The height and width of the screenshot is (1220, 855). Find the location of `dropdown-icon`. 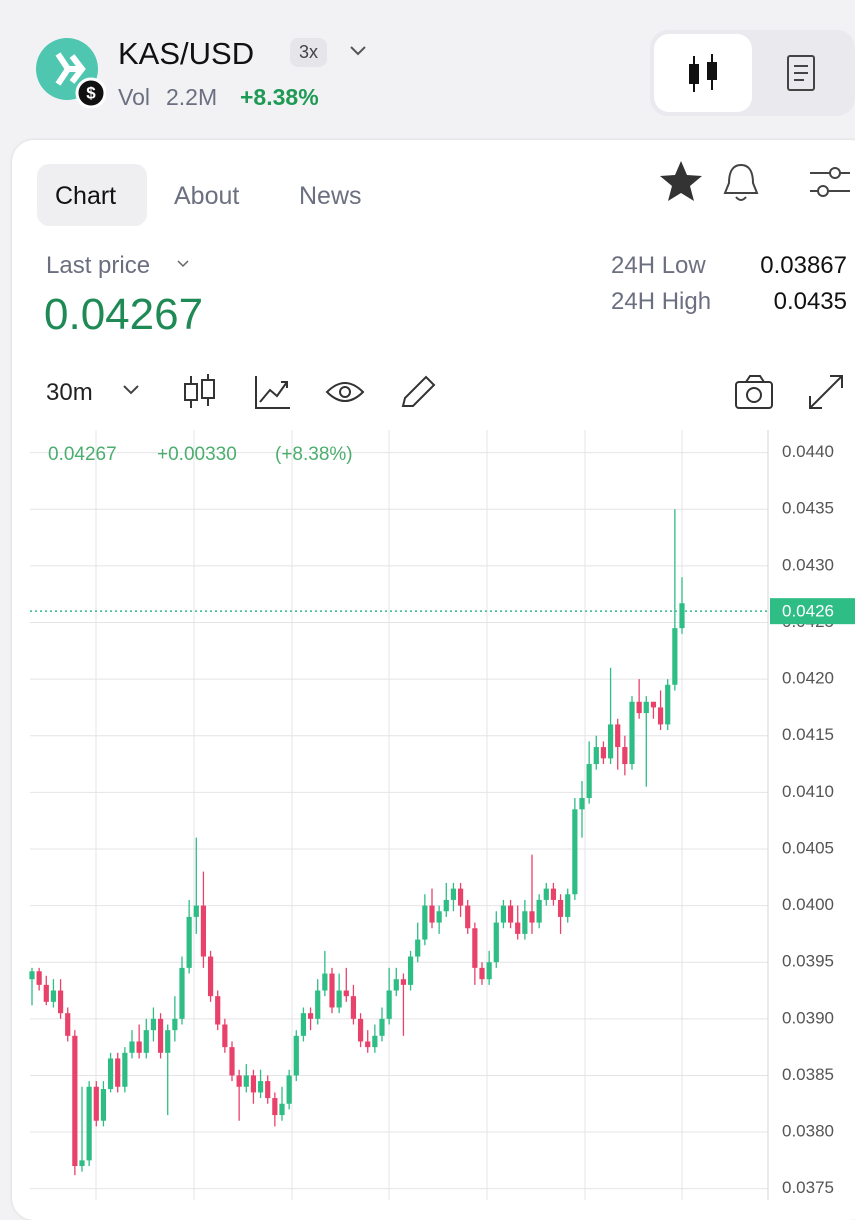

dropdown-icon is located at coordinates (358, 51).